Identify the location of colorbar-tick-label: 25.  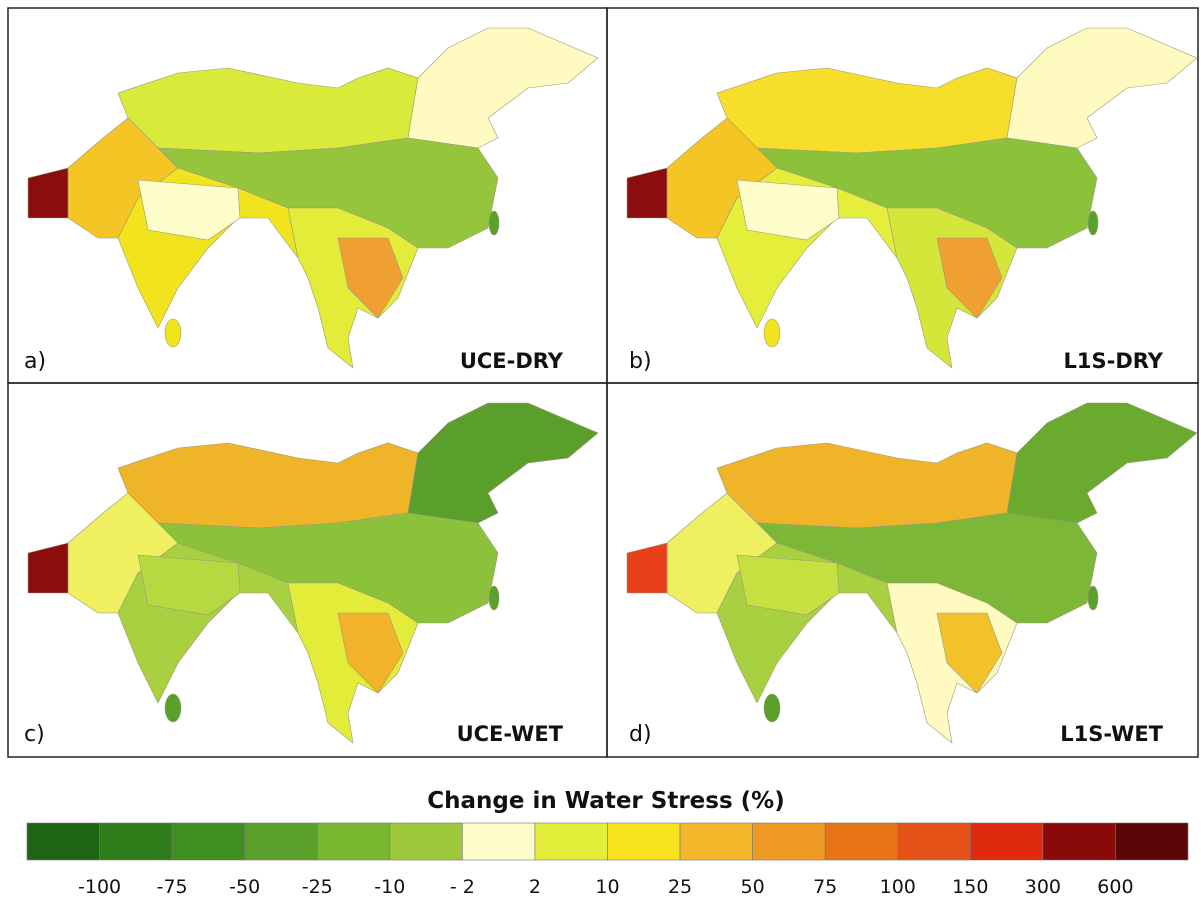
(680, 887).